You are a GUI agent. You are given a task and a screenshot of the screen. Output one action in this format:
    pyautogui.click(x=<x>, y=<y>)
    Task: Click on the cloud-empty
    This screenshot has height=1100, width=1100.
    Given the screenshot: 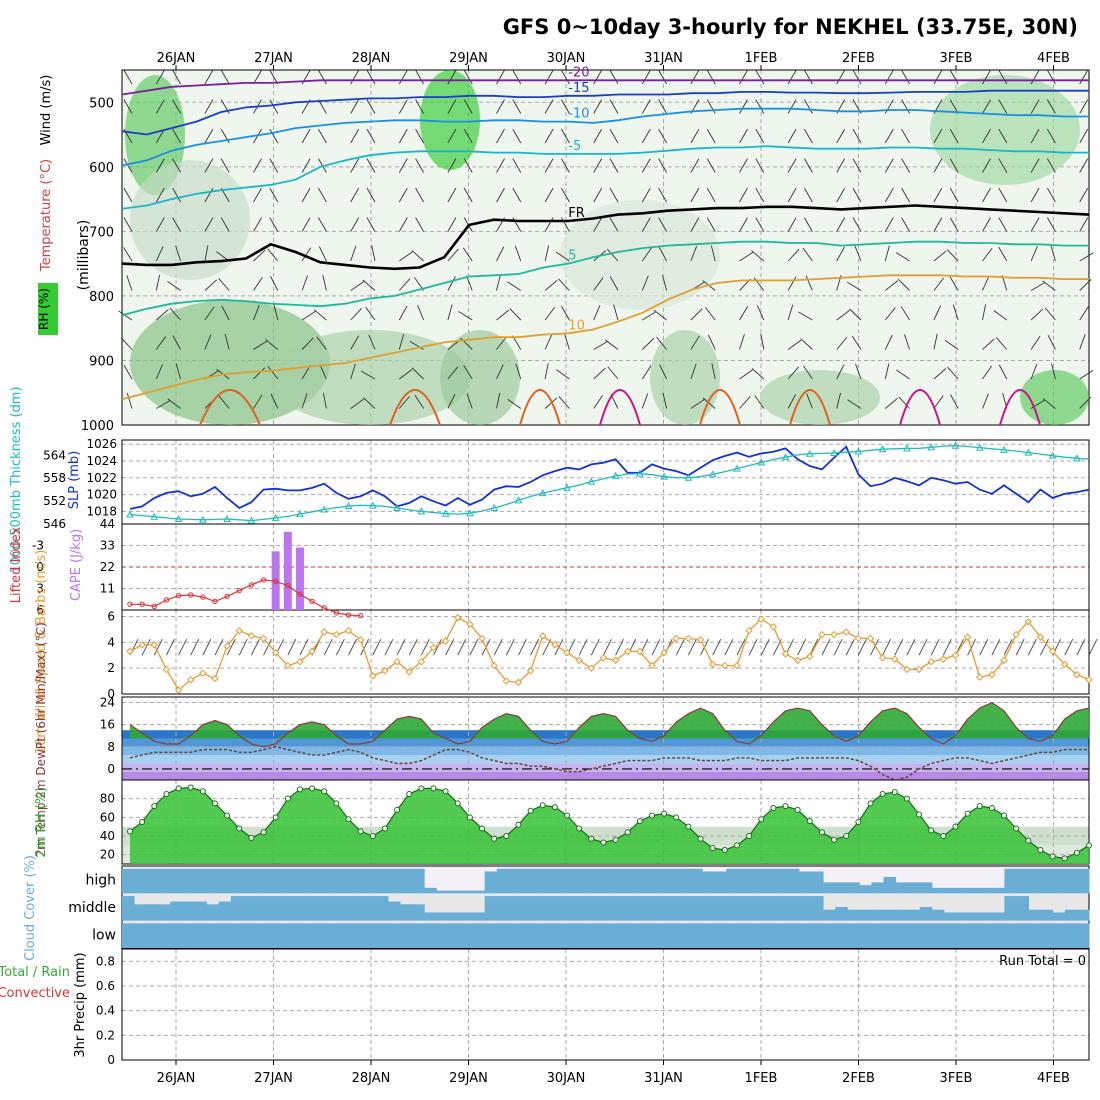 What is the action you would take?
    pyautogui.click(x=442, y=880)
    